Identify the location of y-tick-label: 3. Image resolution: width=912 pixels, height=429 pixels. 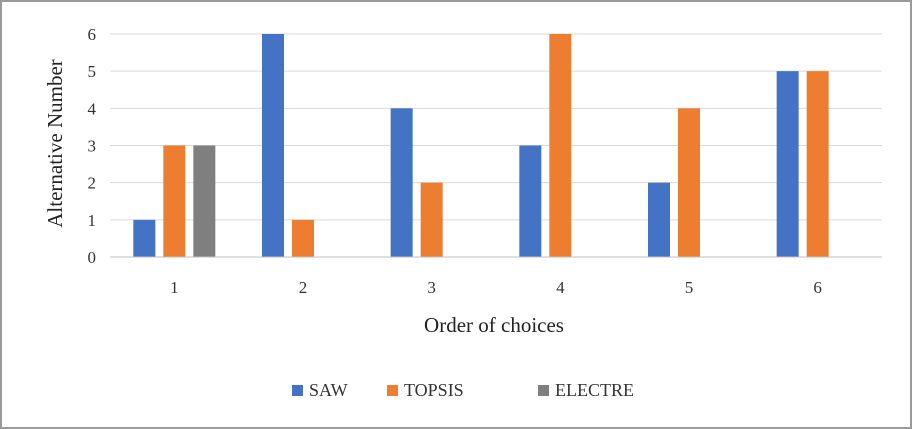
(92, 146).